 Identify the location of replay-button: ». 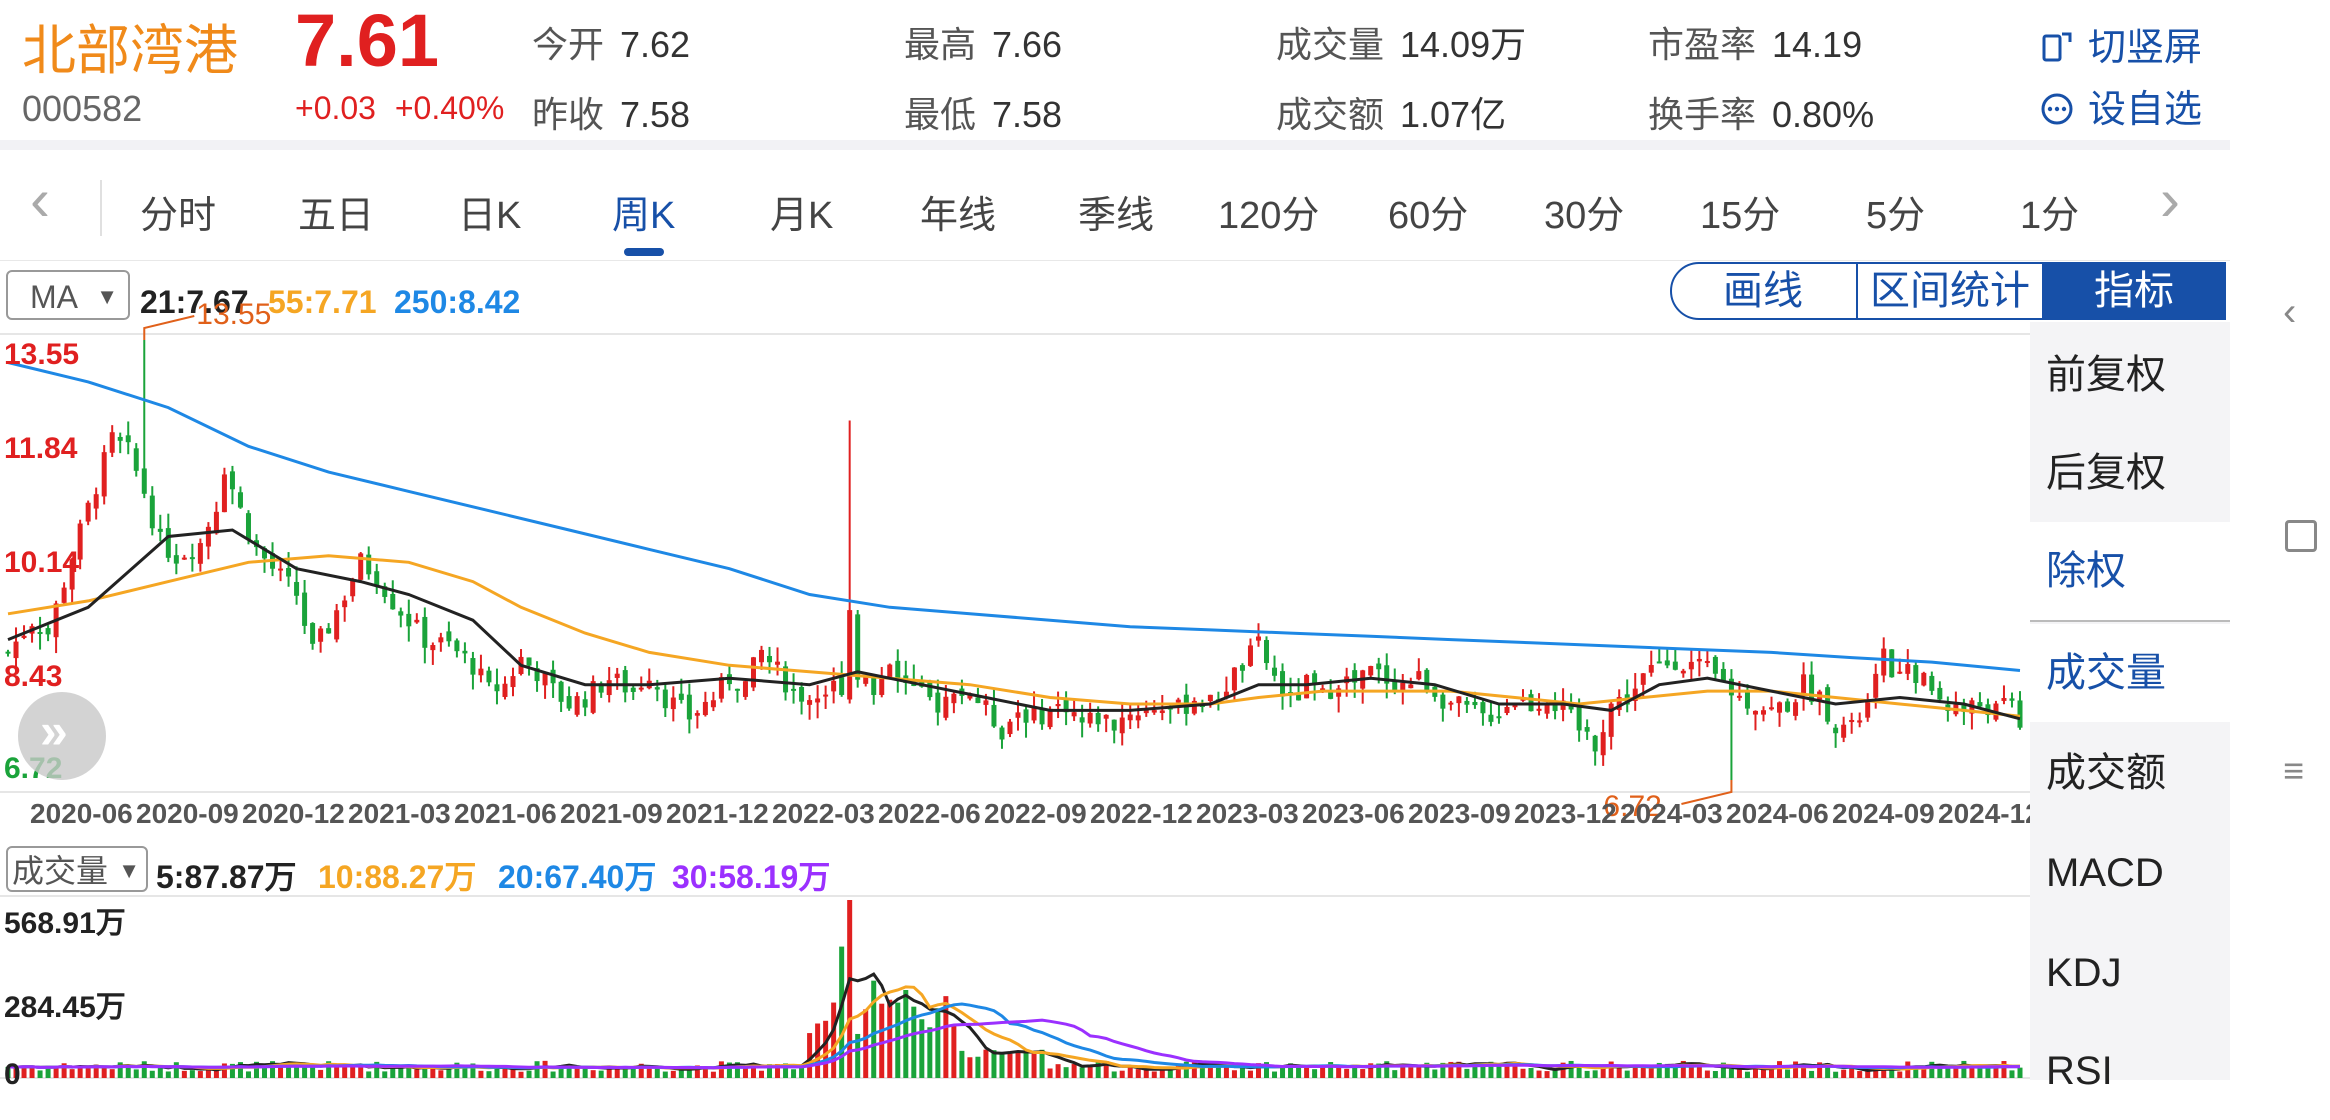
(62, 736).